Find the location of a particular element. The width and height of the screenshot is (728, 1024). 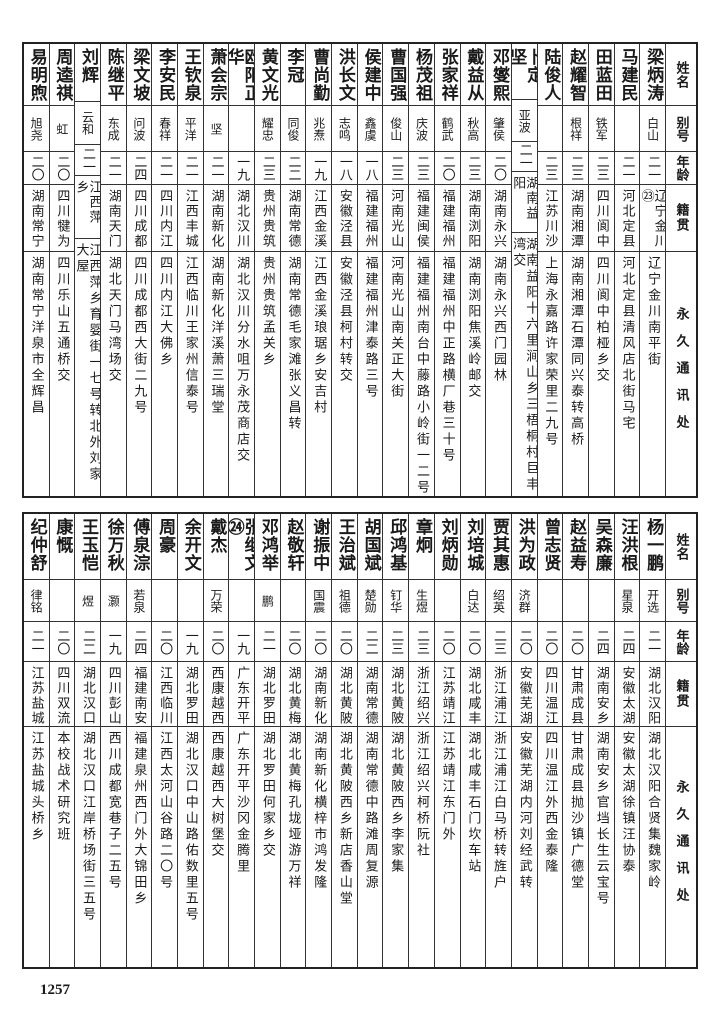

person-name-cell: 陆俊人 is located at coordinates (550, 75).